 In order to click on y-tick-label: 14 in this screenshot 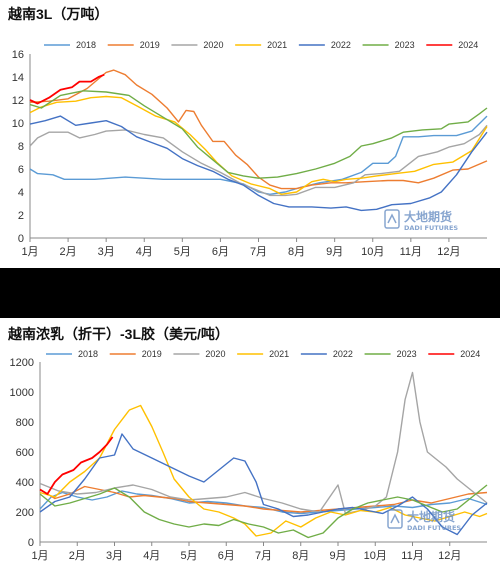, I will do `click(18, 78)`.